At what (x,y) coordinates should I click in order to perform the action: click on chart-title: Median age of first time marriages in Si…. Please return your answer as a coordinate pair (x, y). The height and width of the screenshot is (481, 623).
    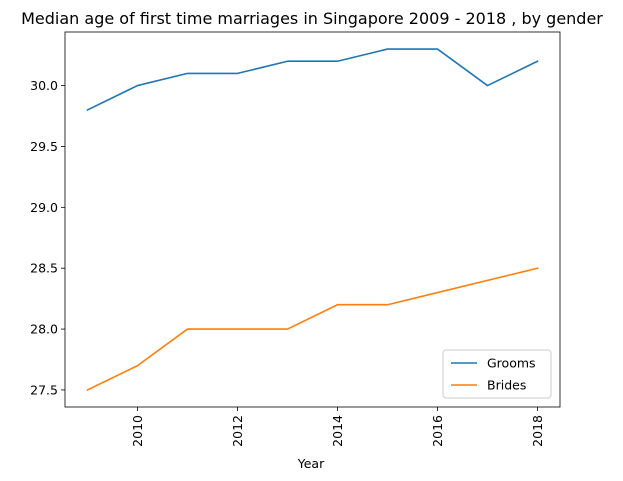
    Looking at the image, I should click on (312, 18).